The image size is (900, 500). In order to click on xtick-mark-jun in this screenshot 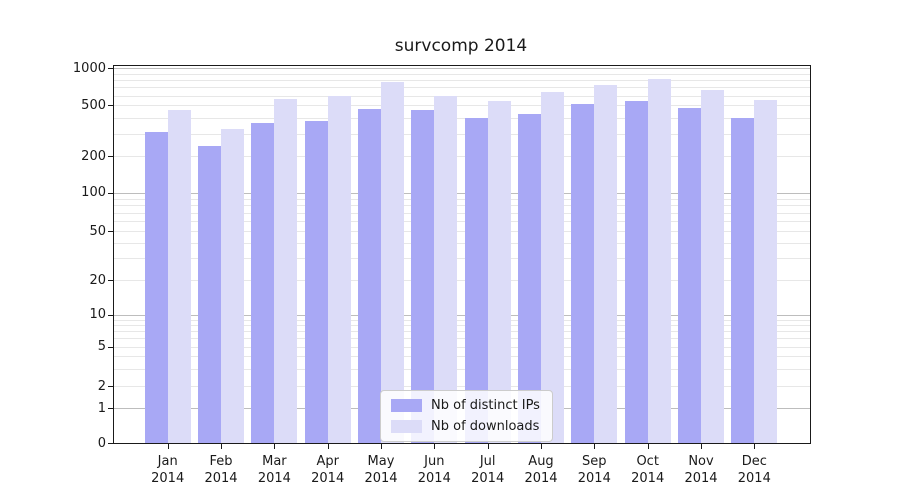, I will do `click(435, 446)`.